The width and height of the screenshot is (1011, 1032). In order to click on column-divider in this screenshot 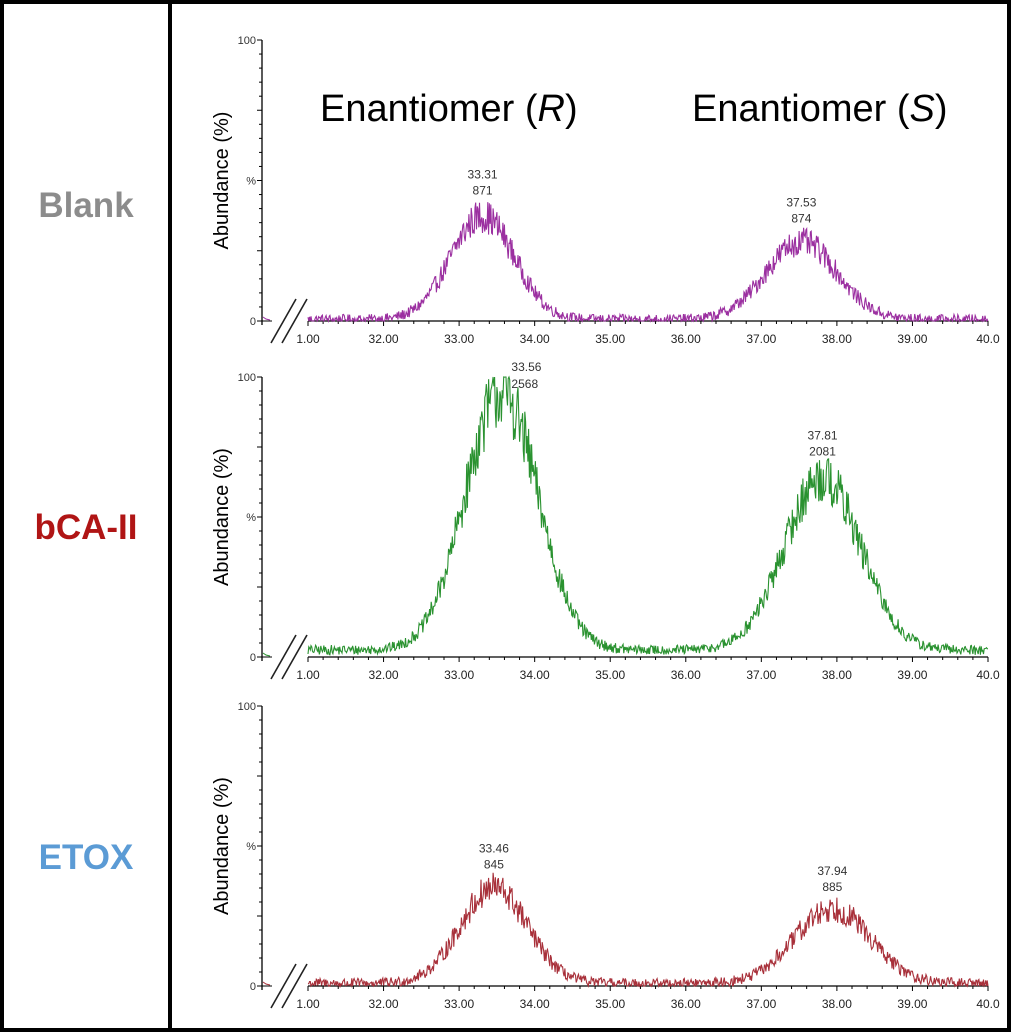, I will do `click(170, 516)`.